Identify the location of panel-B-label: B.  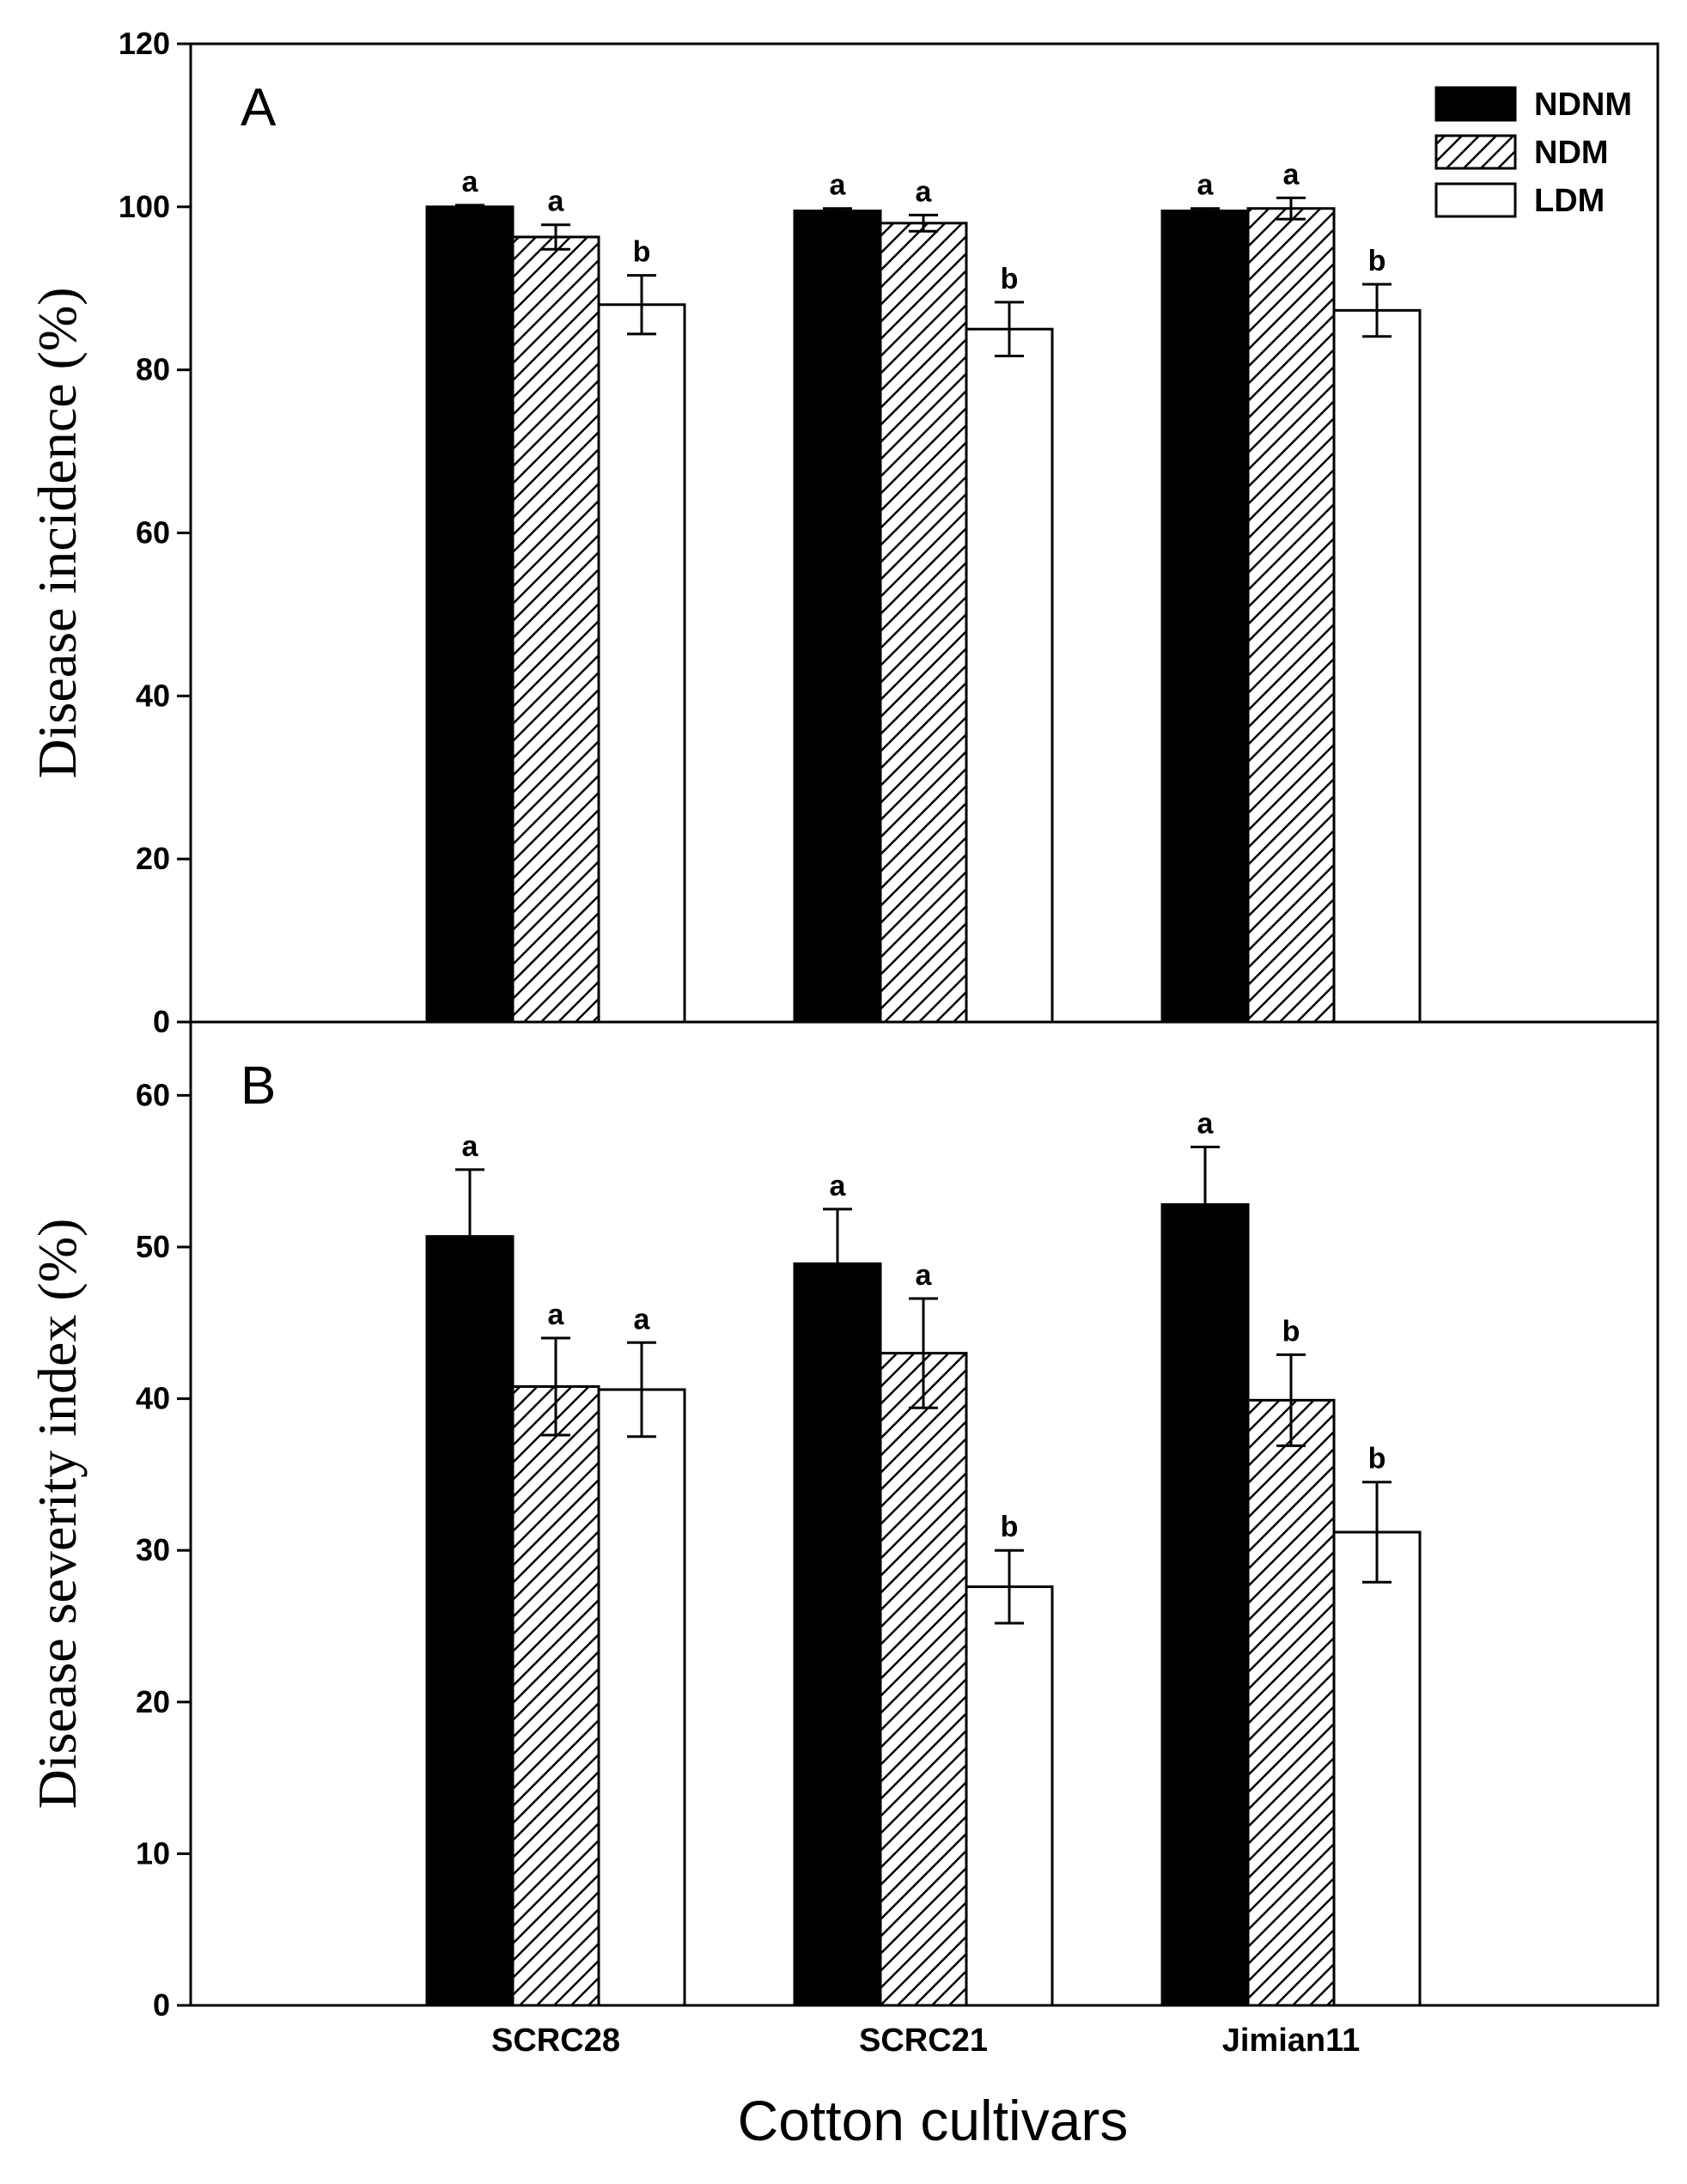
(258, 1086).